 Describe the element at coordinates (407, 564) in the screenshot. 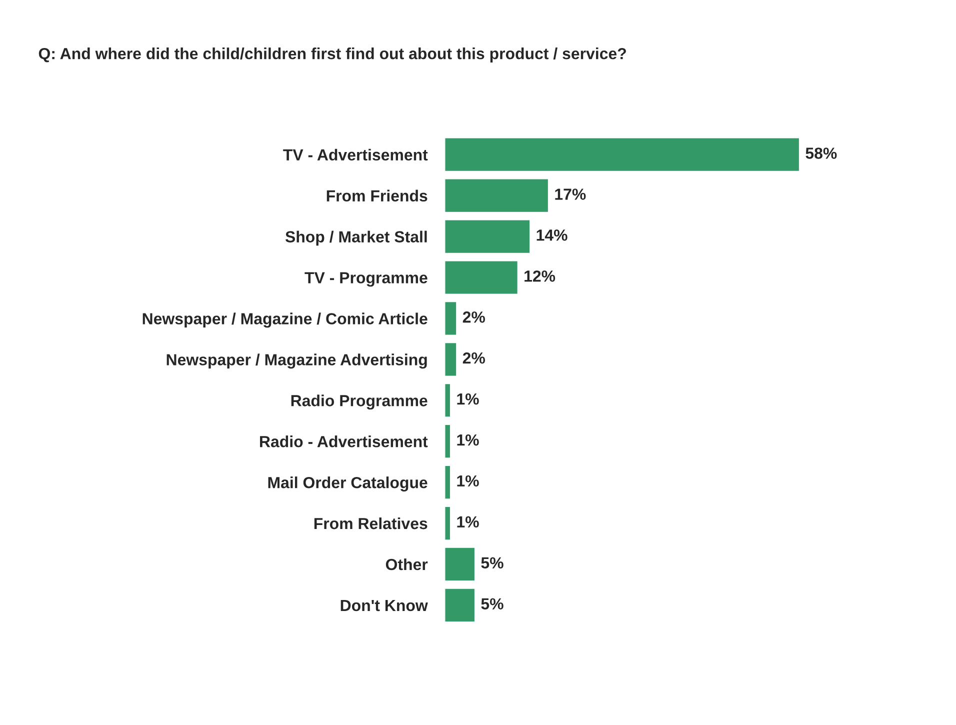

I see `y-tick-label: Other` at that location.